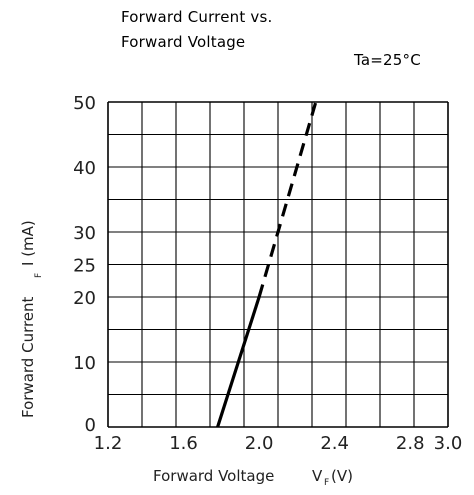  I want to click on y-tick-label: 25, so click(84, 266).